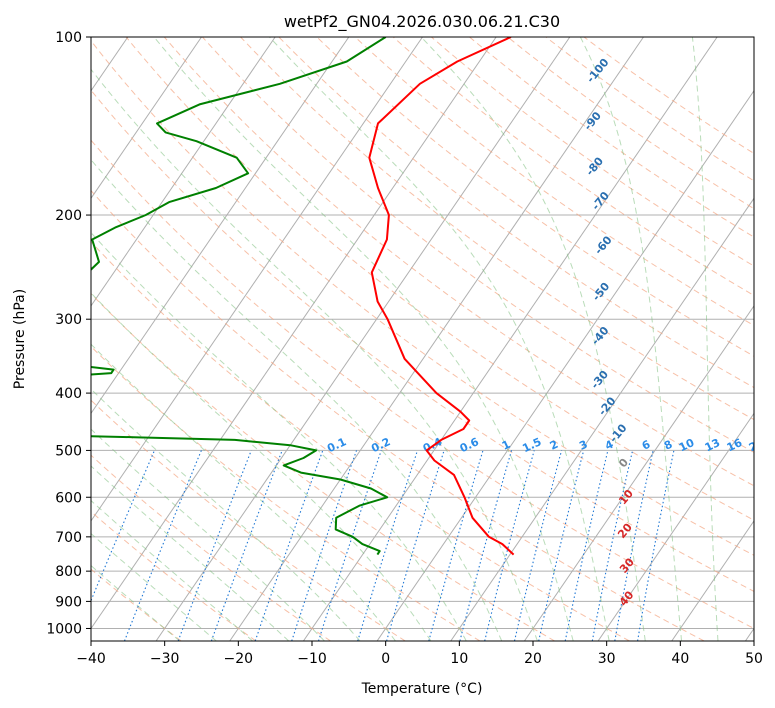  Describe the element at coordinates (469, 445) in the screenshot. I see `mixing-ratio-label: 0.6` at that location.